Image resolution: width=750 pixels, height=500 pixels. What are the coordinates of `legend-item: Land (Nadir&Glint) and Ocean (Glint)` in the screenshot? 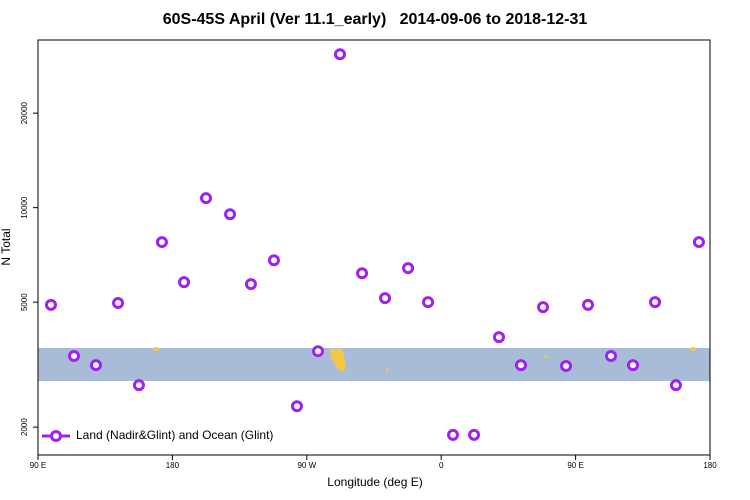 It's located at (157, 435).